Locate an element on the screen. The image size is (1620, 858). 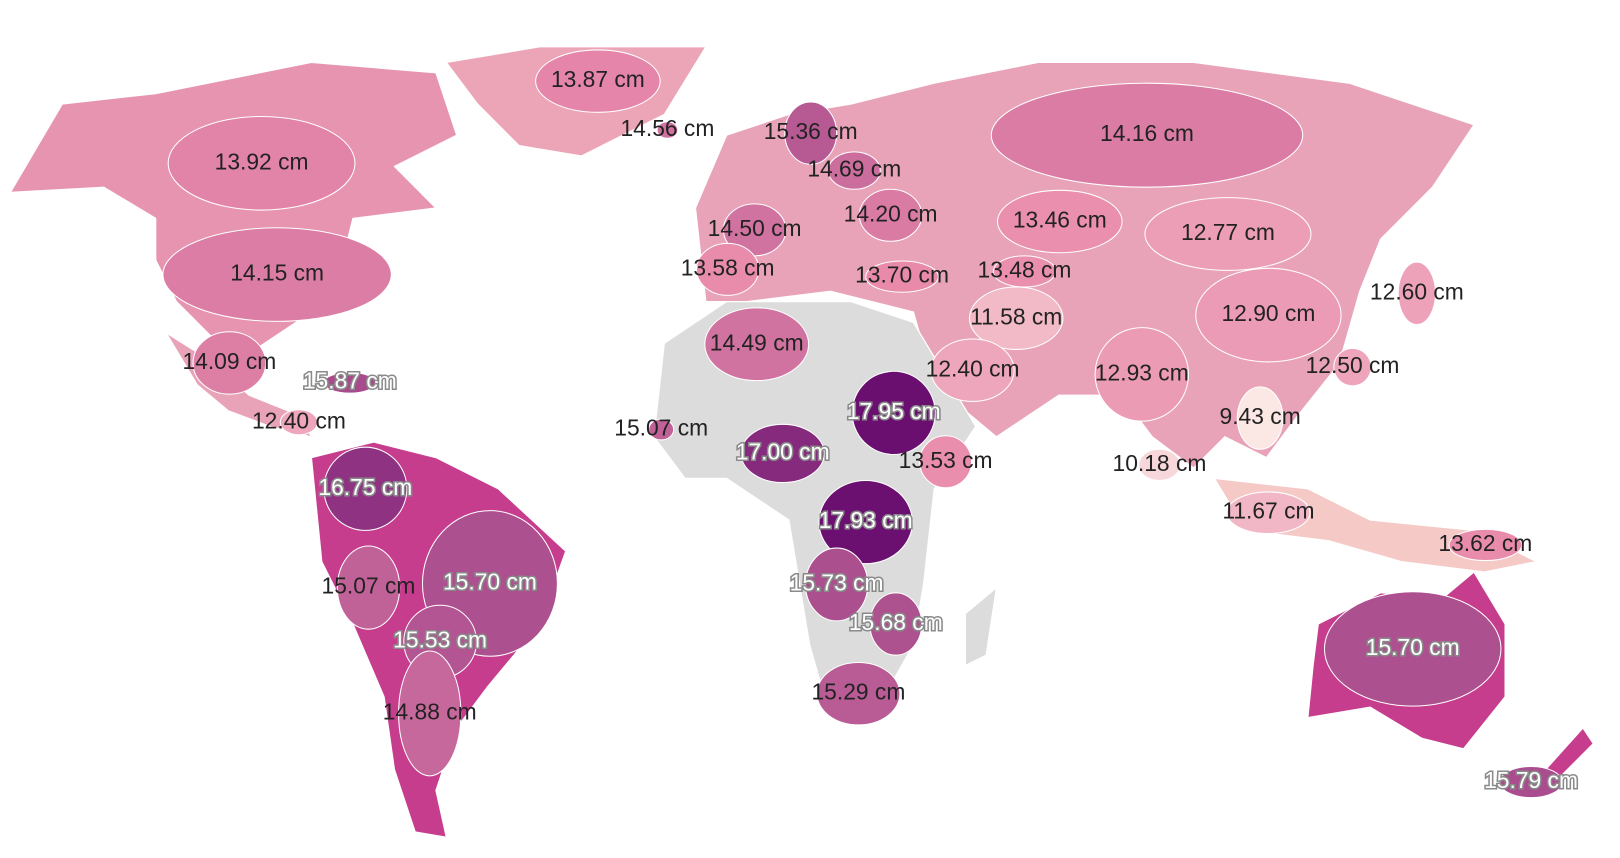
value-label: 17.00 cm is located at coordinates (783, 451).